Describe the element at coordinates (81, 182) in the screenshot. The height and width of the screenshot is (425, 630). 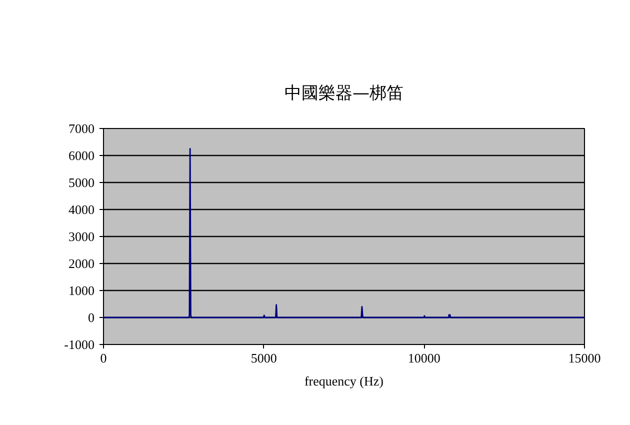
I see `y-tick-label: 5000` at that location.